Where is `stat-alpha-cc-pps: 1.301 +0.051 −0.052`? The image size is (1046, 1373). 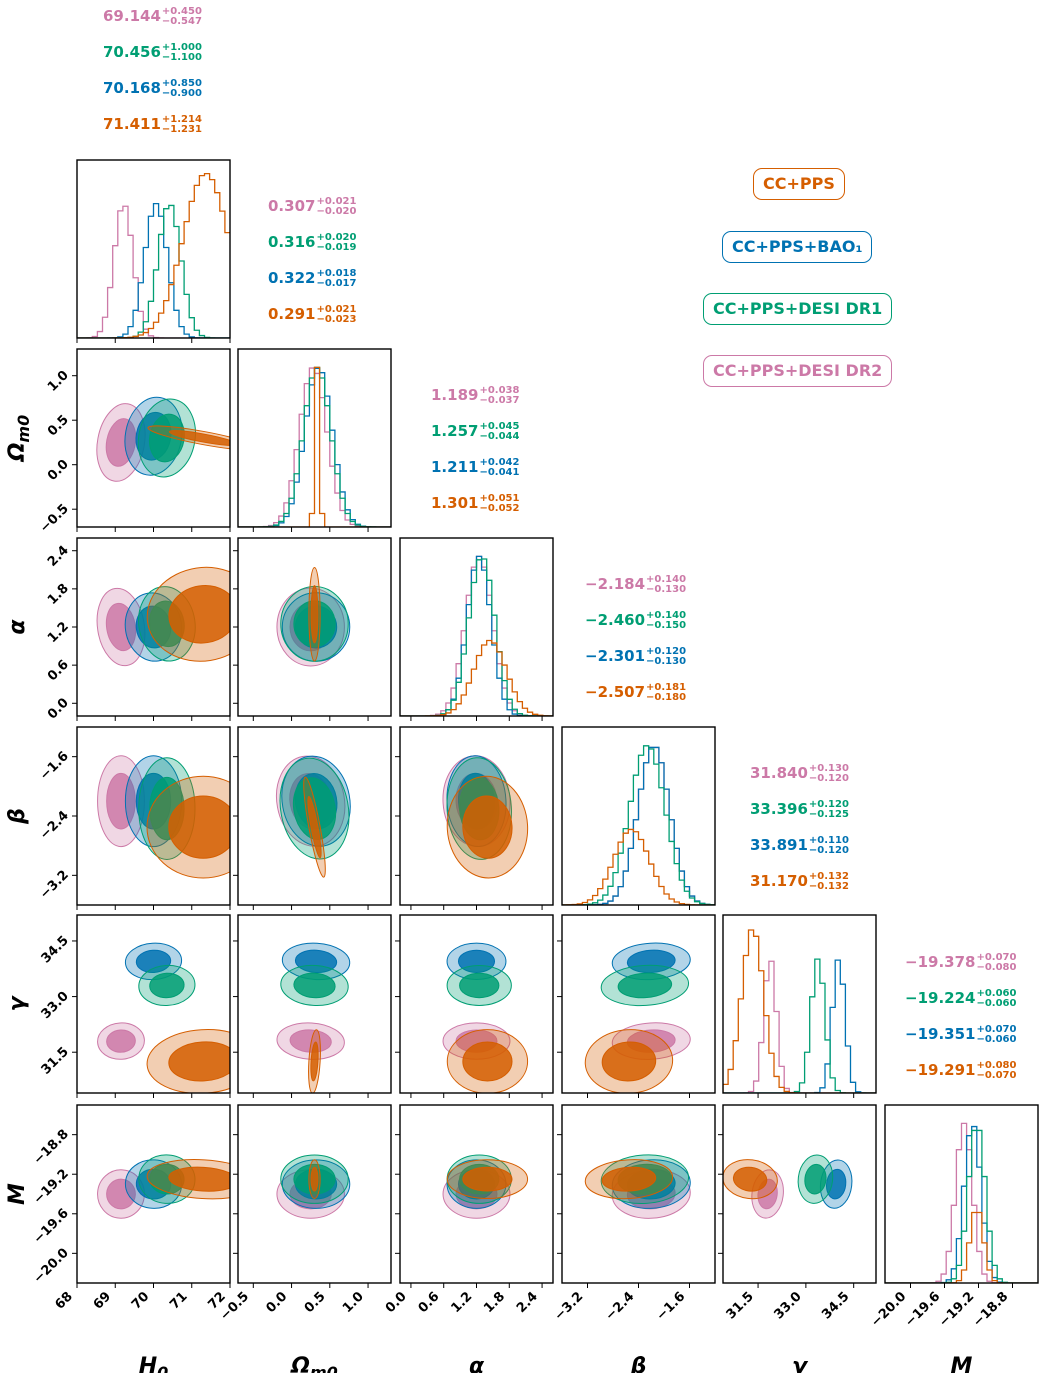 stat-alpha-cc-pps: 1.301 +0.051 −0.052 is located at coordinates (475, 503).